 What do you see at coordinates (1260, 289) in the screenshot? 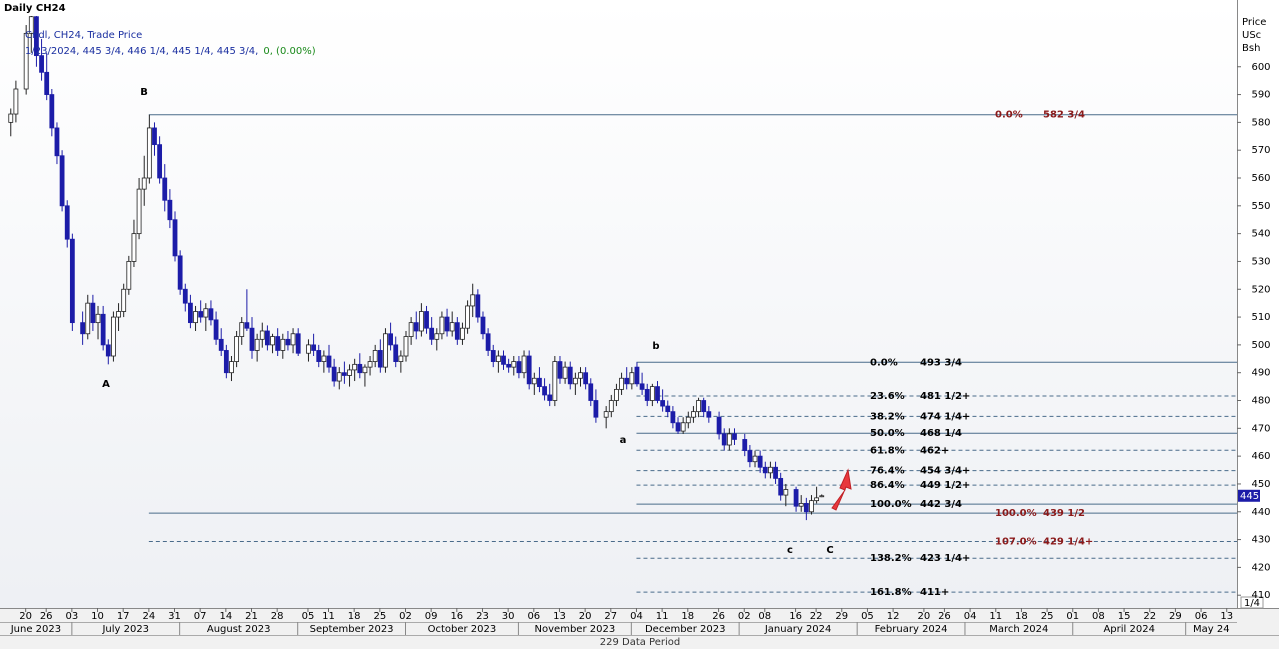
I see `y-tick-label: 520` at bounding box center [1260, 289].